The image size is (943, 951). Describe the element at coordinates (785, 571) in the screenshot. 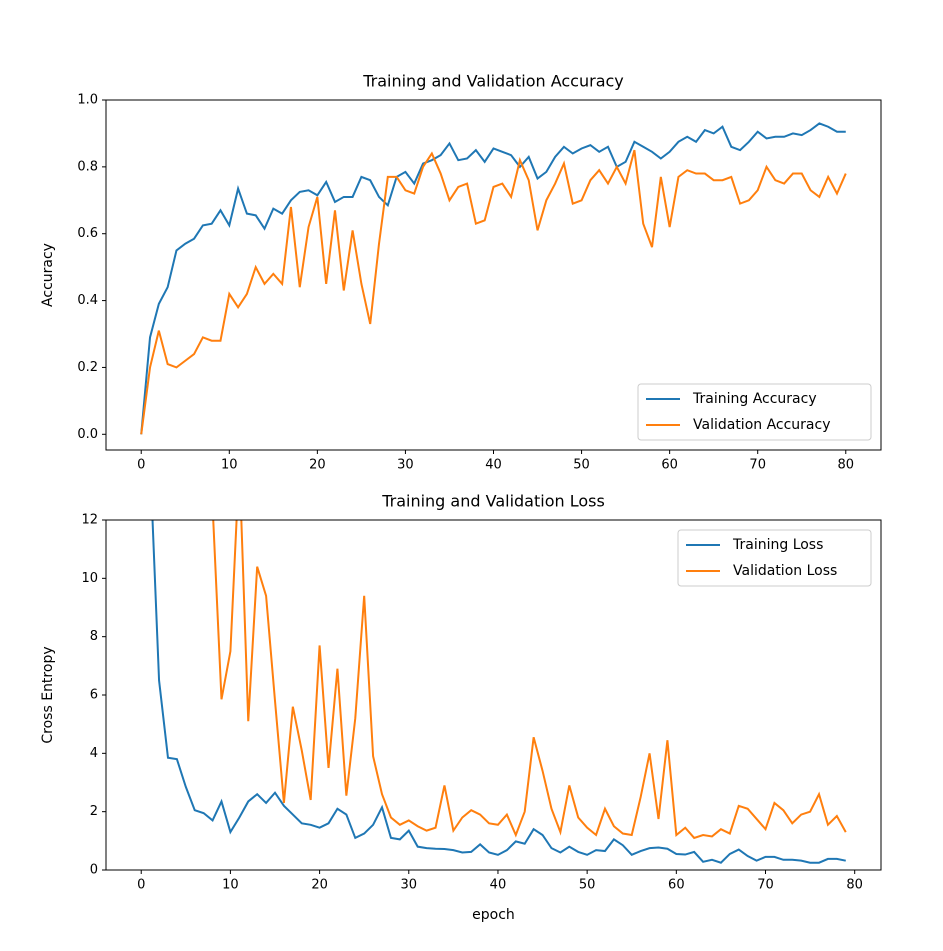

I see `legend-label: Validation Loss` at that location.